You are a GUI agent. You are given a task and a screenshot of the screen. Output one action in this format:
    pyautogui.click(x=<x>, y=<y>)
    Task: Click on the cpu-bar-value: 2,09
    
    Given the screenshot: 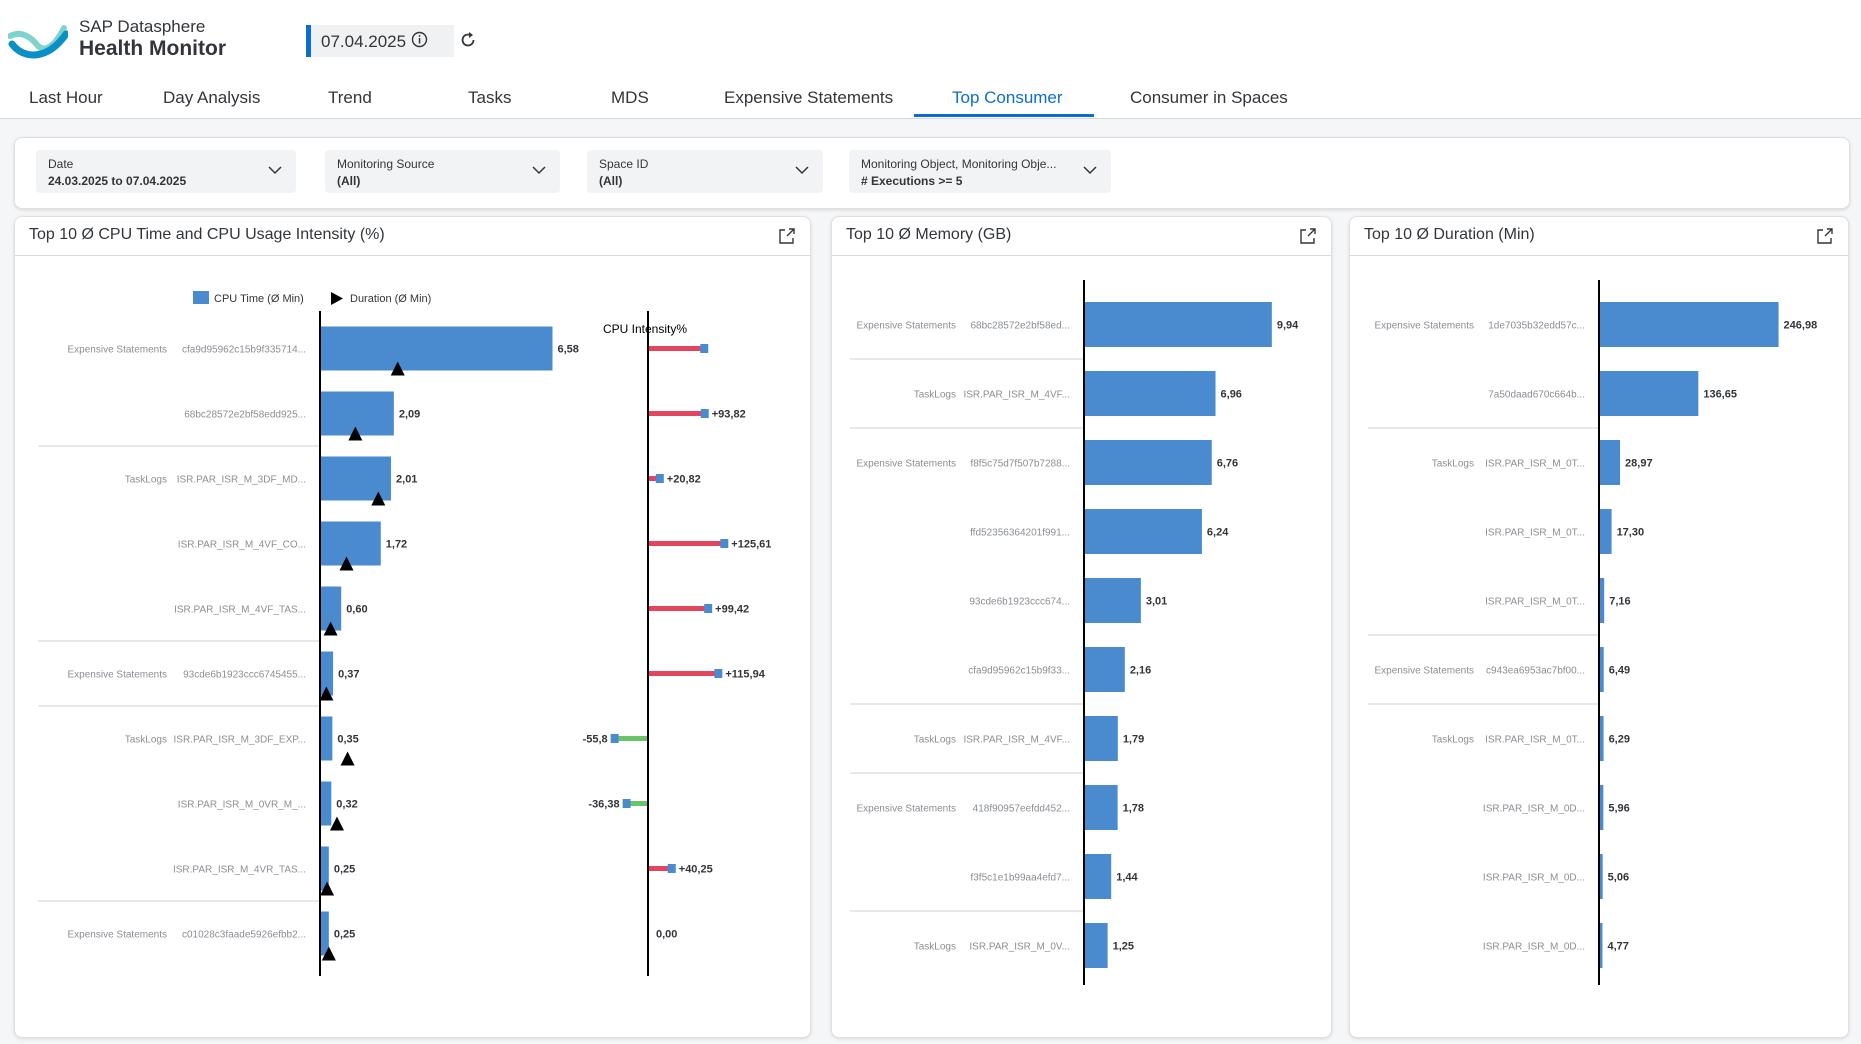 What is the action you would take?
    pyautogui.click(x=409, y=415)
    